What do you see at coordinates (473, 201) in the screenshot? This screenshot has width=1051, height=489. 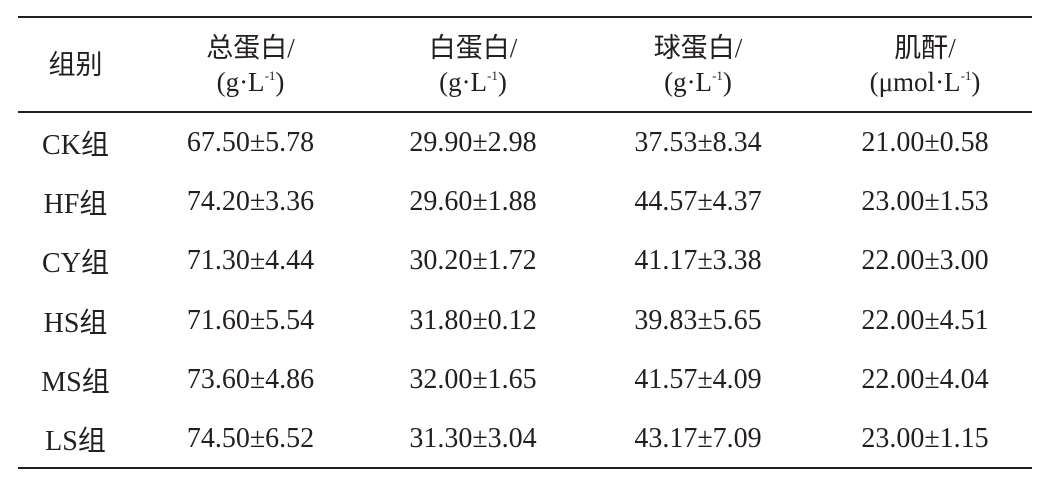 I see `value-cell: 29.60±1.88` at bounding box center [473, 201].